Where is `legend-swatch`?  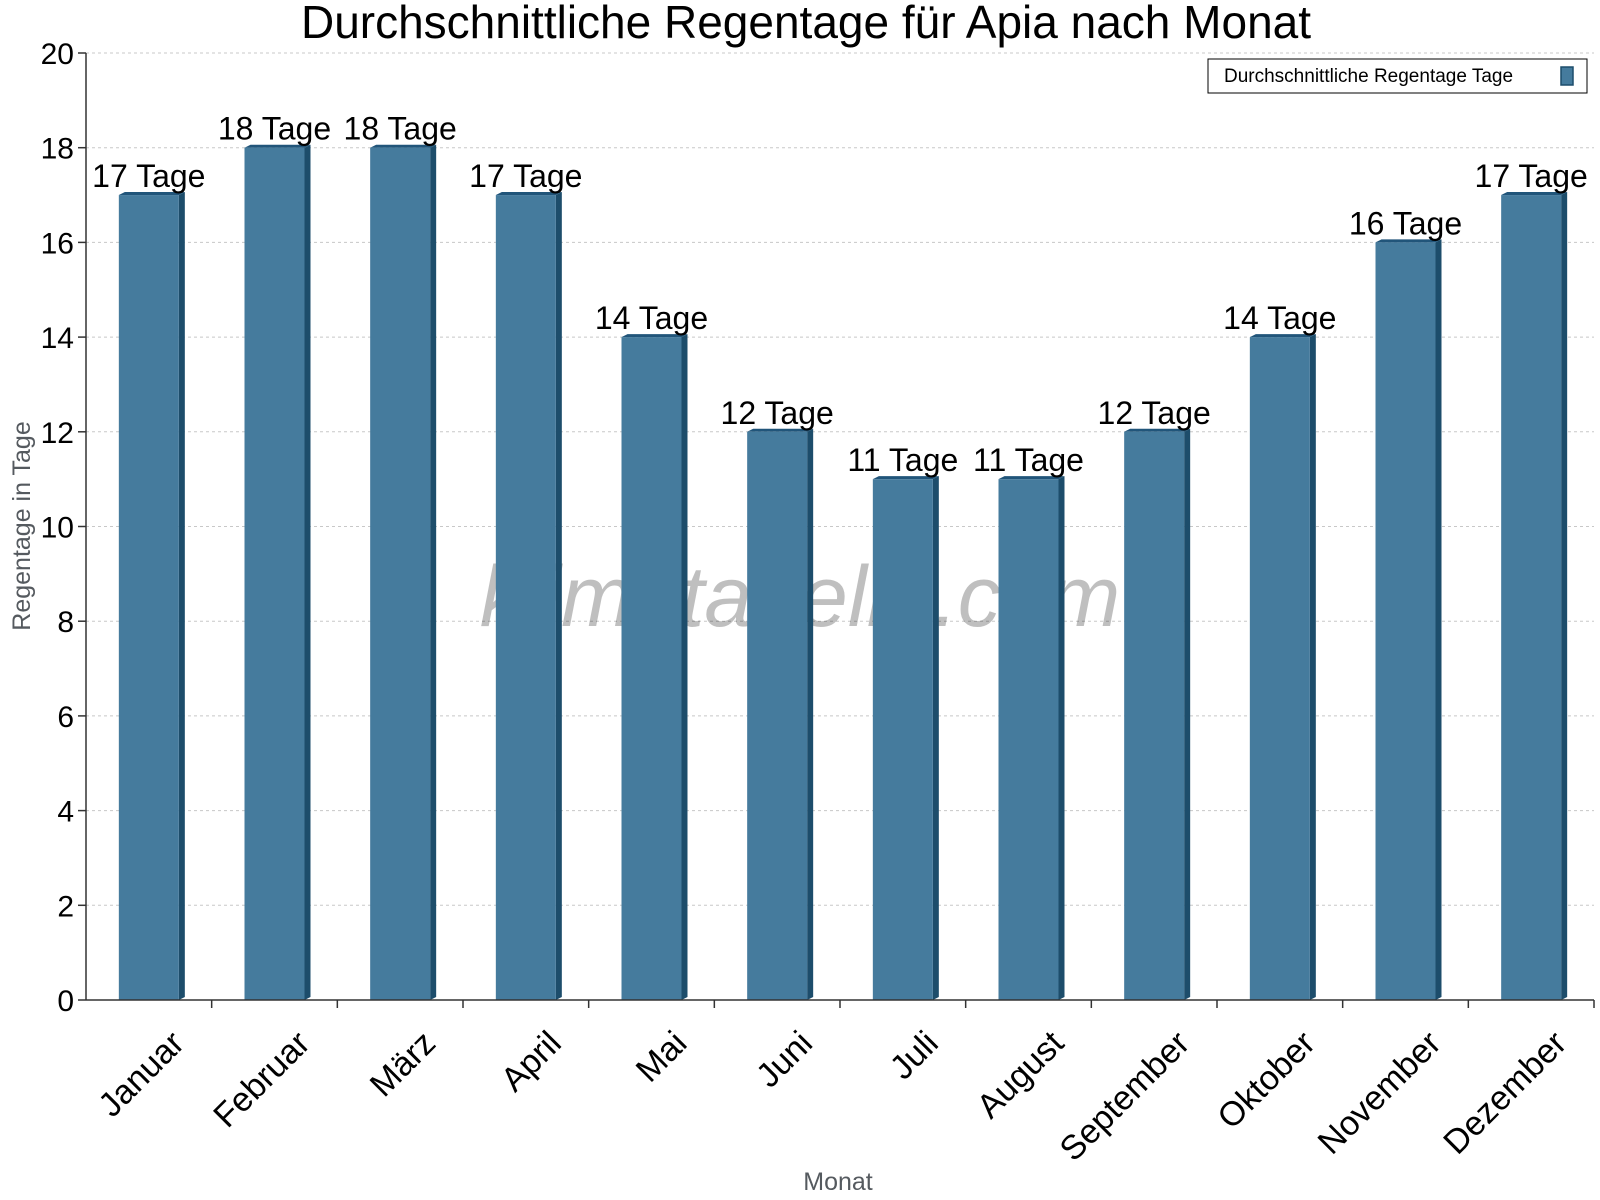 legend-swatch is located at coordinates (1567, 76).